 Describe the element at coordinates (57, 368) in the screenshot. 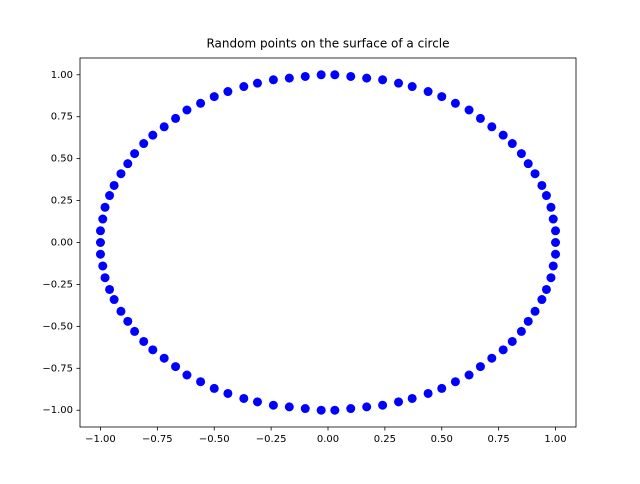

I see `y-tick-label: −0.75` at that location.